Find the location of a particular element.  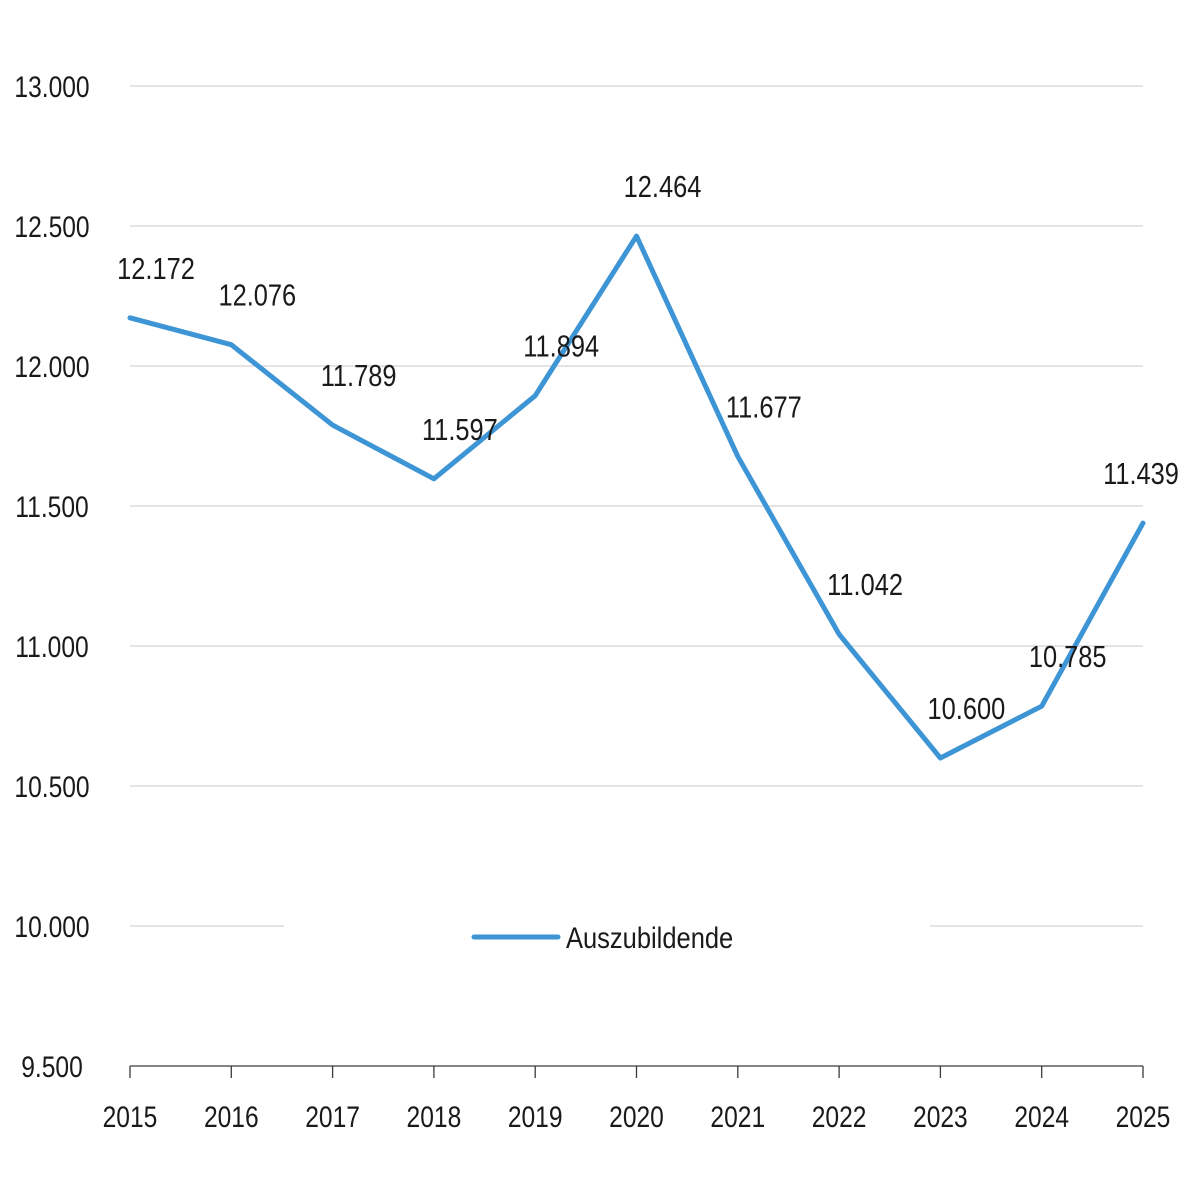

x-tick-label: 2018 is located at coordinates (434, 1117).